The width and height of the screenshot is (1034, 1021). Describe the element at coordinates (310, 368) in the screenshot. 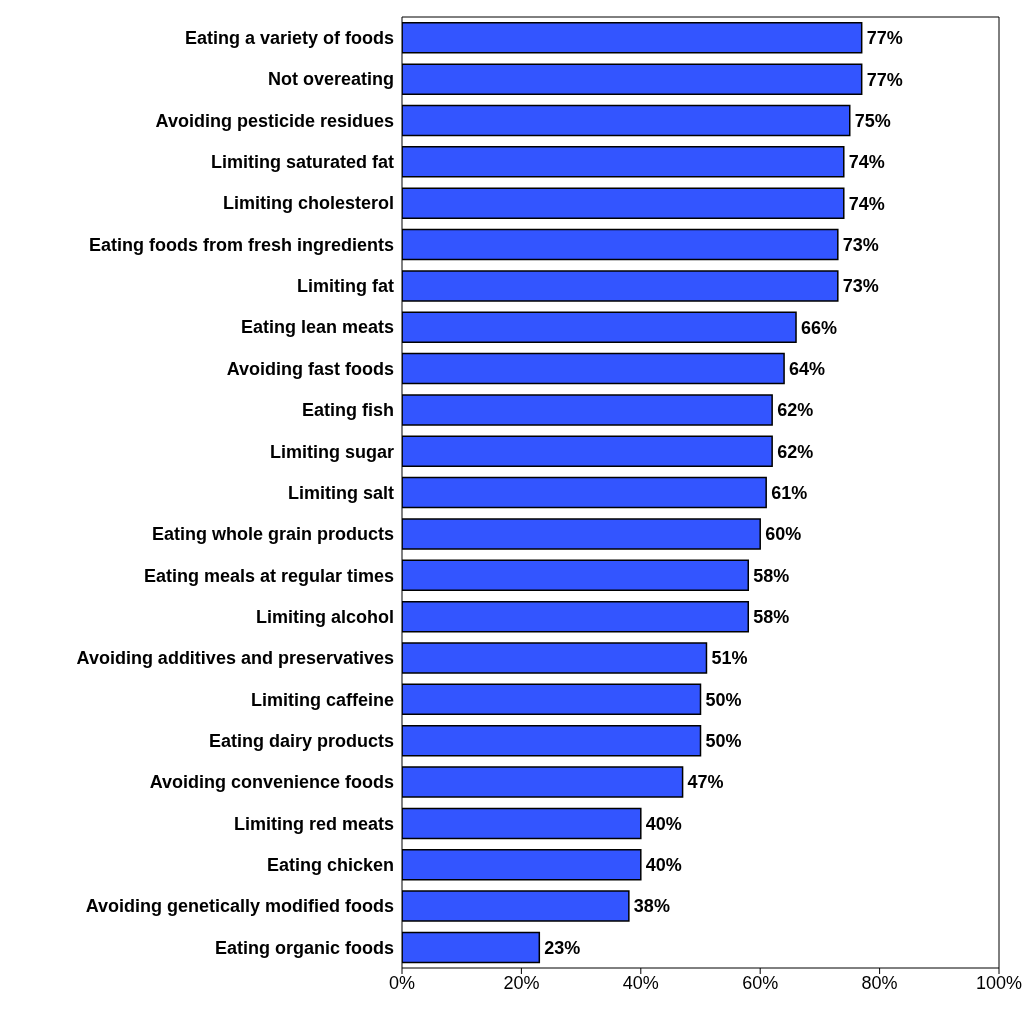

I see `y-tick-label: Avoiding fast foods` at that location.